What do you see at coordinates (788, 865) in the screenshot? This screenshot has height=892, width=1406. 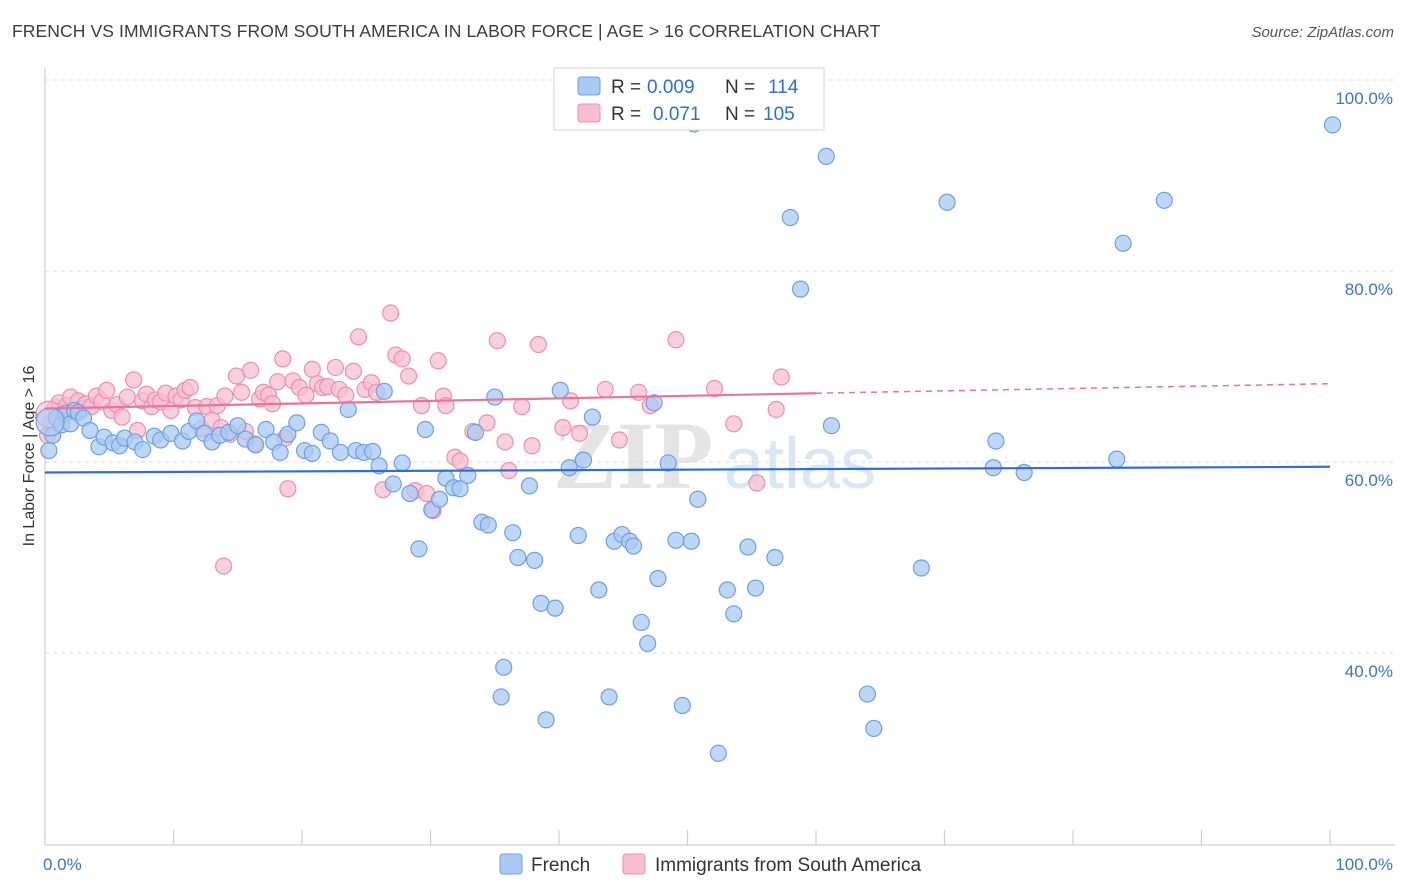 I see `bottom-legend-label-immigrants: Immigrants from South America` at bounding box center [788, 865].